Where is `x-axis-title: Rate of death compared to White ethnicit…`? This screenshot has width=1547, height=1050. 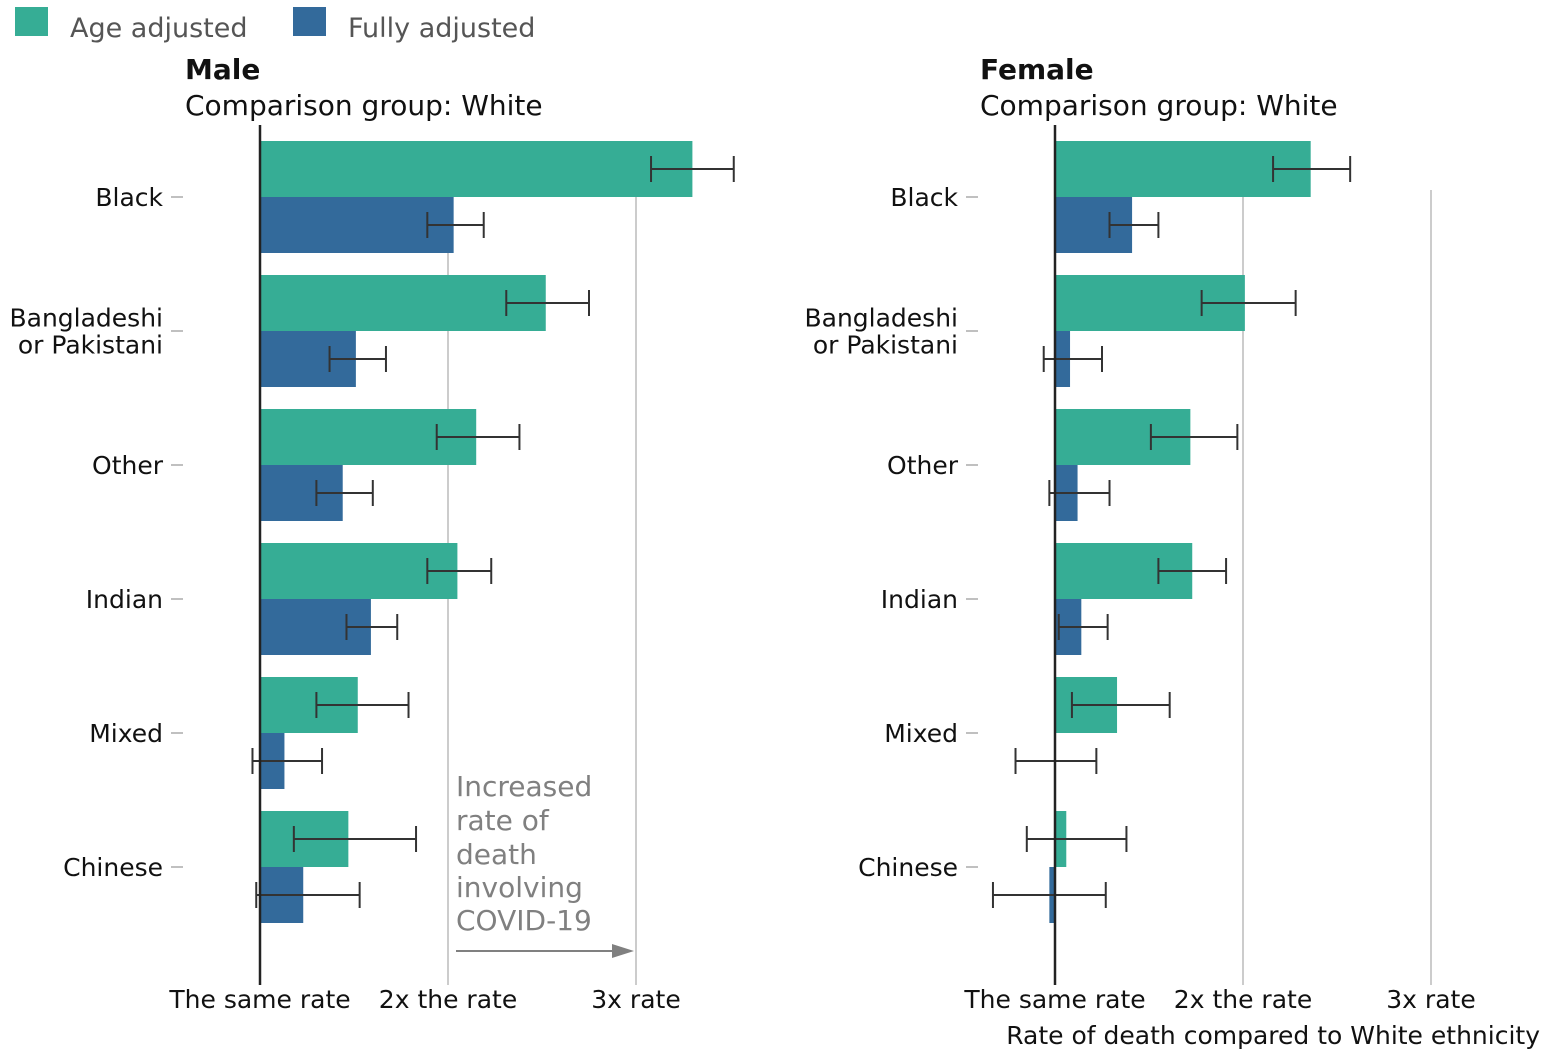 x-axis-title: Rate of death compared to White ethnicit… is located at coordinates (1273, 1035).